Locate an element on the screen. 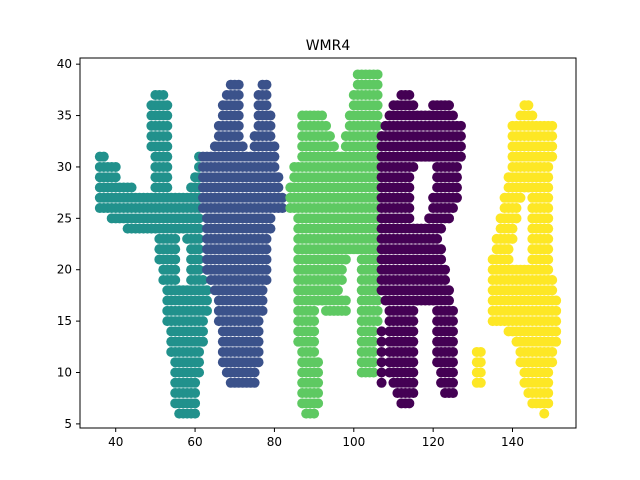  x-tick-label: 40 is located at coordinates (115, 442).